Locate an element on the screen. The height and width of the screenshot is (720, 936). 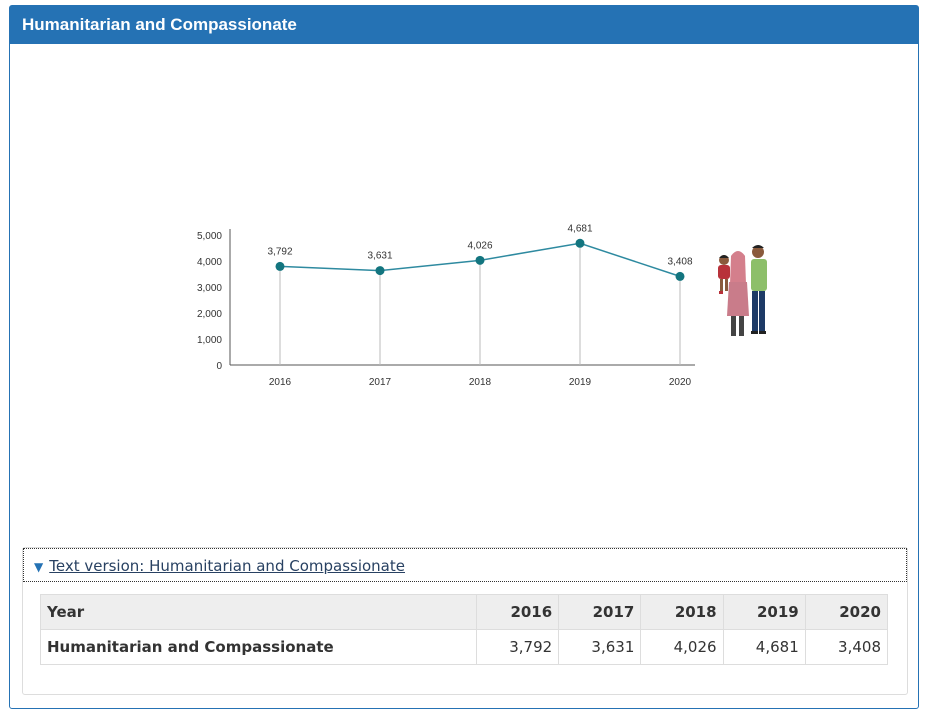
data-label: 3,408 is located at coordinates (679, 261).